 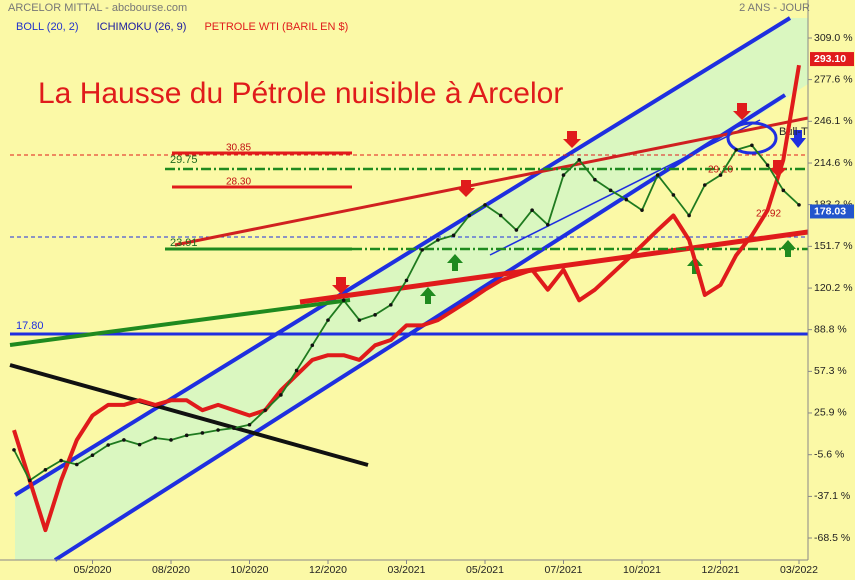 I want to click on x-tick-label: 08/2020, so click(x=171, y=570).